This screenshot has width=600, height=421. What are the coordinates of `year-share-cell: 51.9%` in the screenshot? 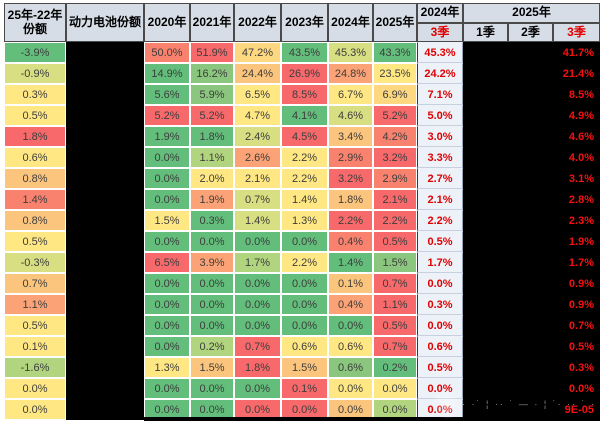 It's located at (212, 52).